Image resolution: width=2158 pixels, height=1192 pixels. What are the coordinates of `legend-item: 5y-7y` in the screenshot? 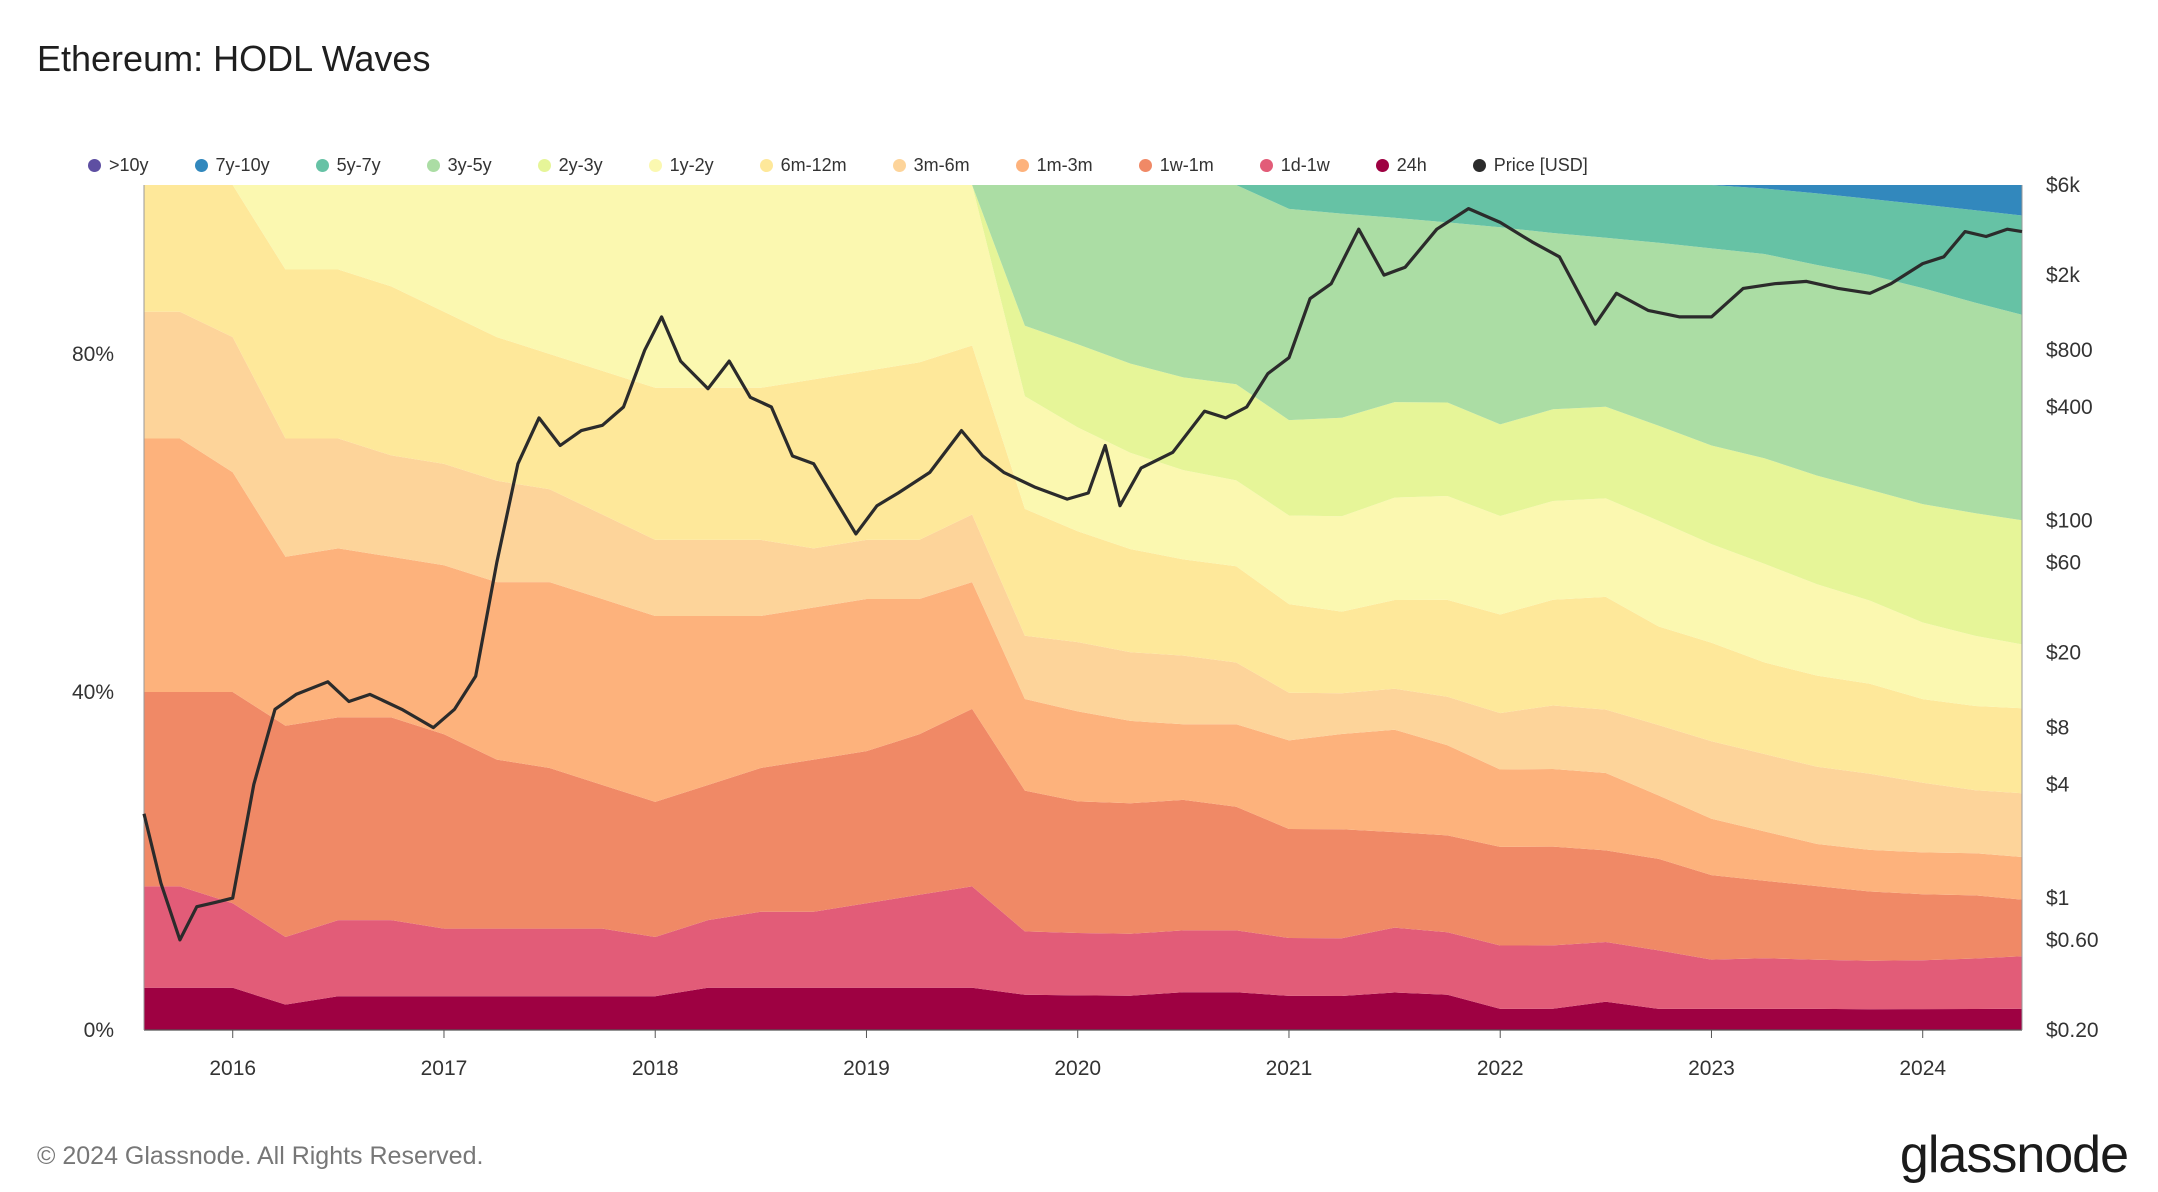 It's located at (348, 165).